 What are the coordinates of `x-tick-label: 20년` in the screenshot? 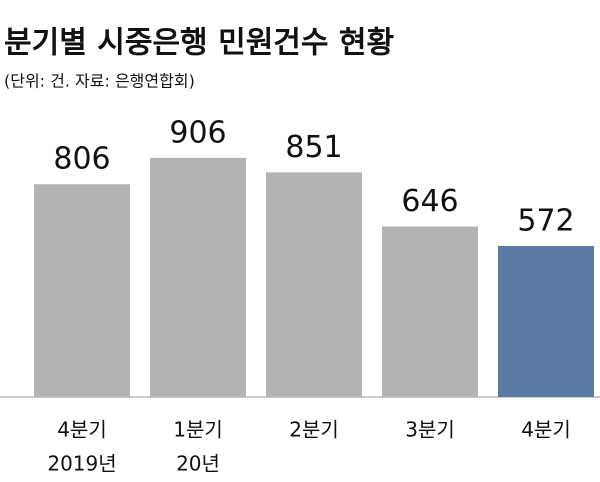 It's located at (198, 464).